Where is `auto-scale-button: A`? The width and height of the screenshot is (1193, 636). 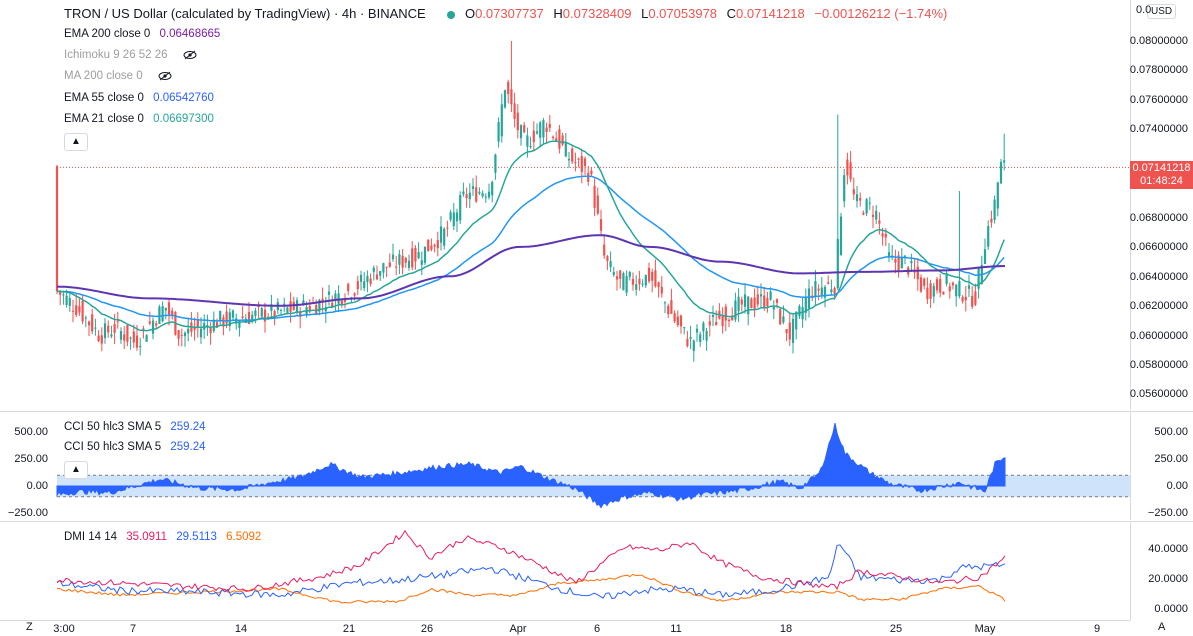
auto-scale-button: A is located at coordinates (1162, 627).